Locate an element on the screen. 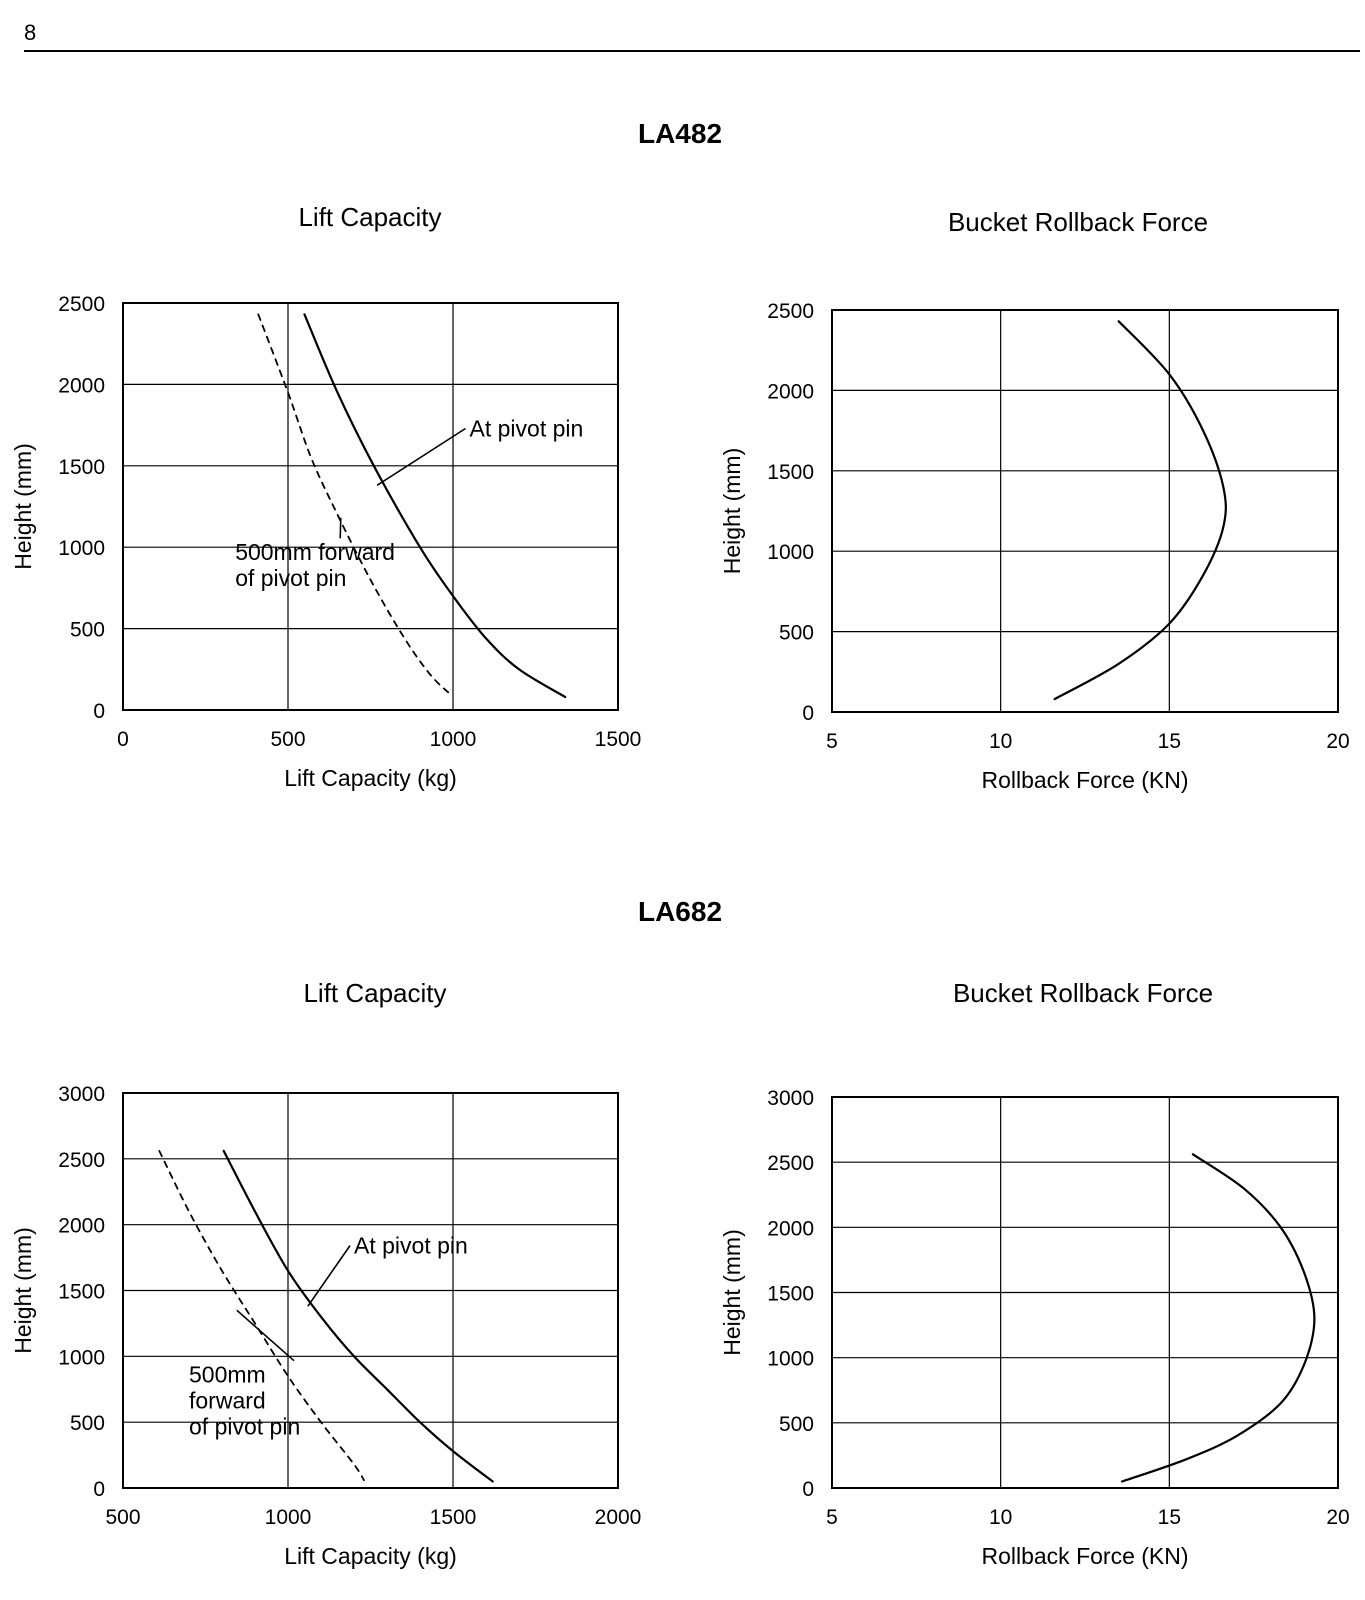 The image size is (1365, 1600). header-rule is located at coordinates (692, 51).